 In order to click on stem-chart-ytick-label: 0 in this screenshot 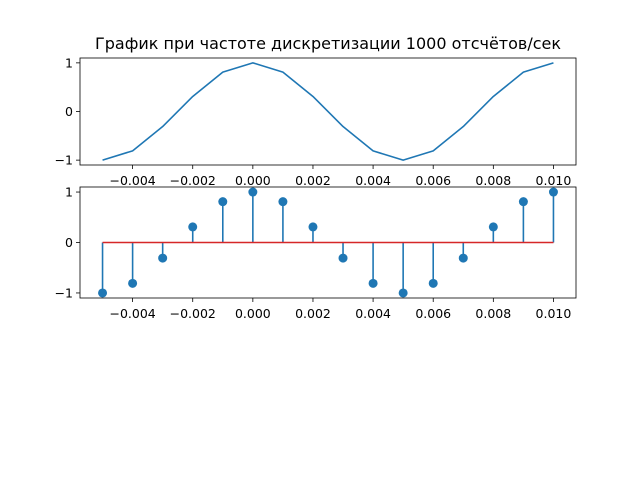, I will do `click(69, 242)`.